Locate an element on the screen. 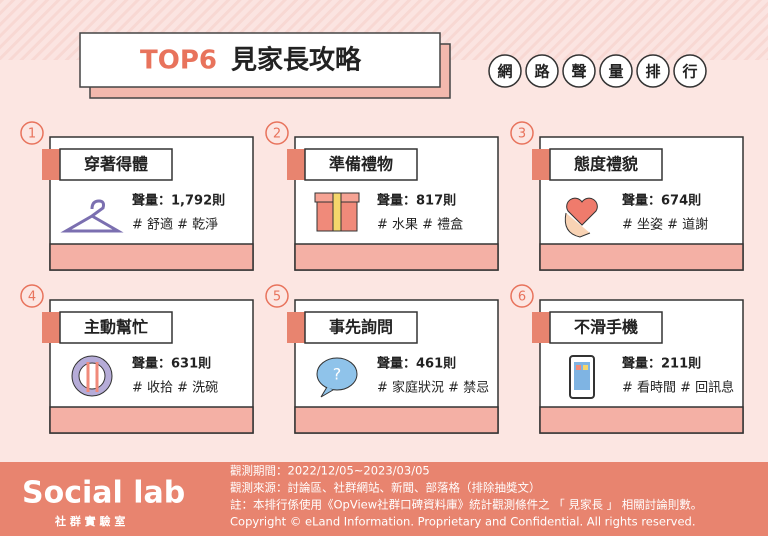  footer is located at coordinates (384, 499).